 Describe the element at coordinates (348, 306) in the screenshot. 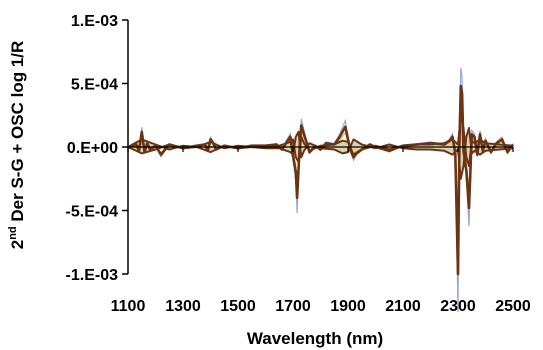

I see `x-tick-label: 1900` at that location.